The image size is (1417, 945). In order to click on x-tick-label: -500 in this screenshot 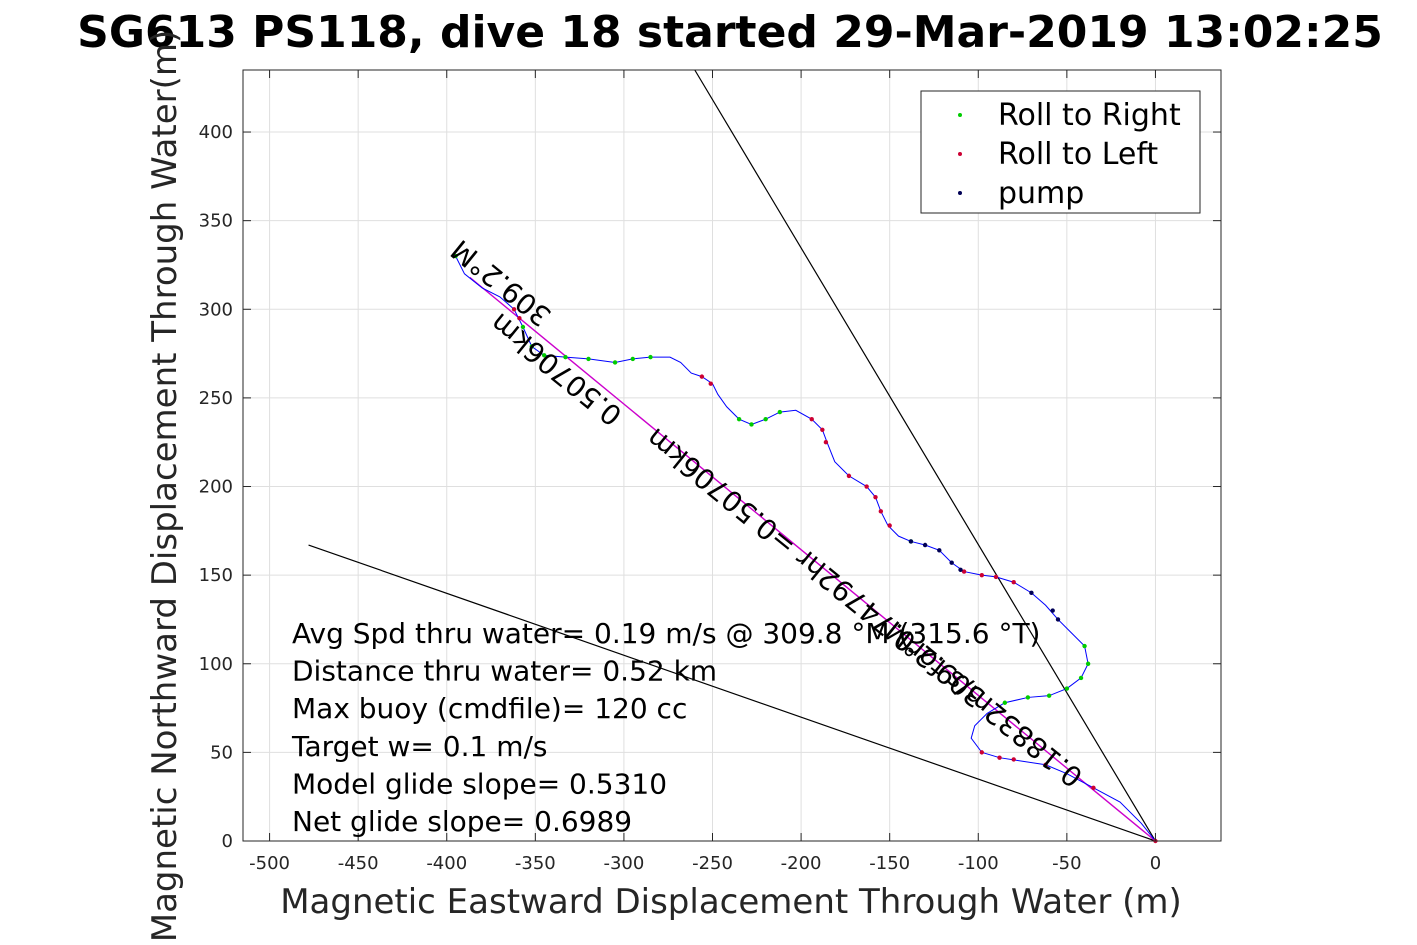, I will do `click(269, 863)`.